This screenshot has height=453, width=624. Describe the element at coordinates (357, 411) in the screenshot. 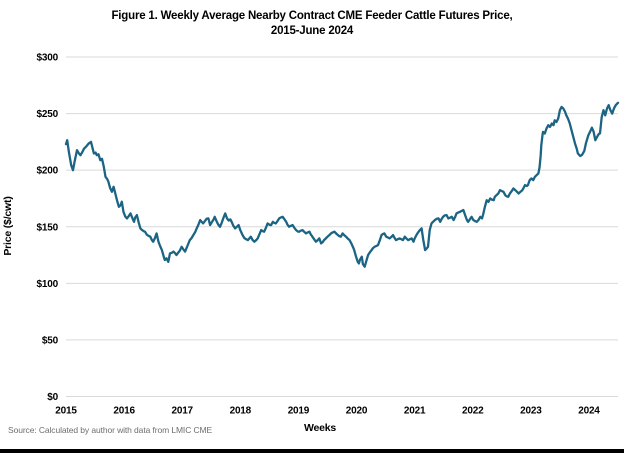

I see `x-tick-label: 2020` at that location.